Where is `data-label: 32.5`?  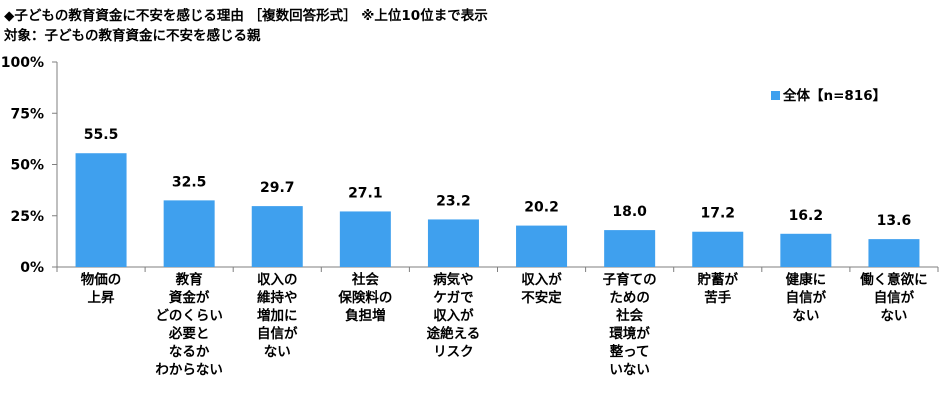
data-label: 32.5 is located at coordinates (189, 182).